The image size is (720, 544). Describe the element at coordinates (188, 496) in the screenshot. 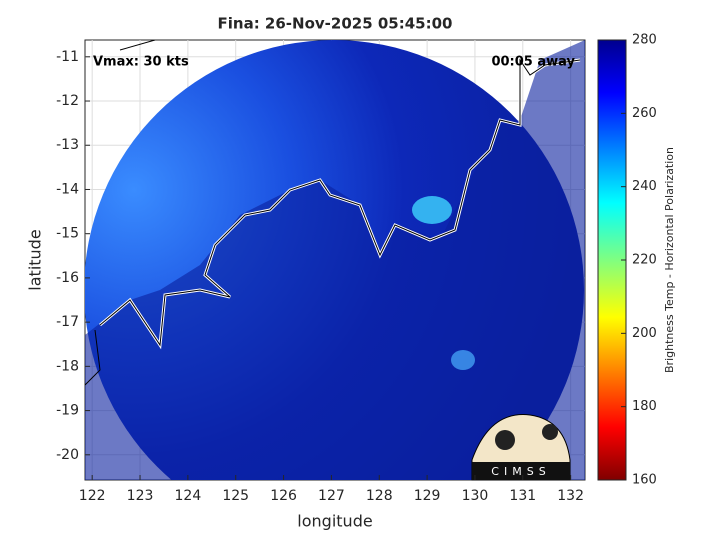

I see `x-tick-label: 124` at that location.